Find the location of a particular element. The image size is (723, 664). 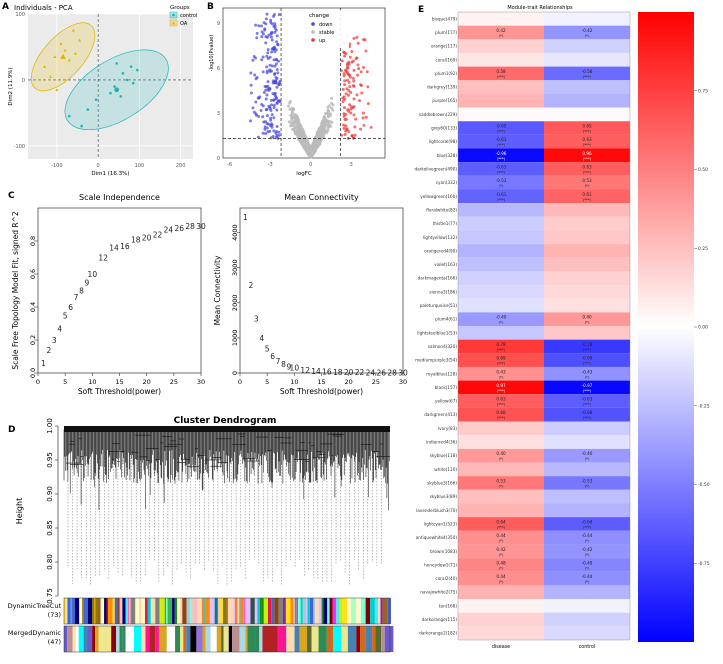

power-label-scale-independence: 7 is located at coordinates (76, 297).